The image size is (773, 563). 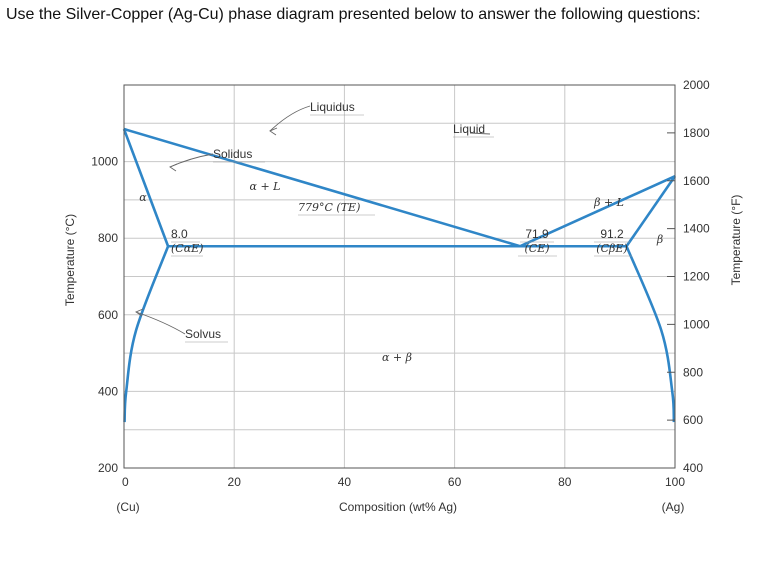 What do you see at coordinates (736, 240) in the screenshot?
I see `y-axis-title-right: Temperature (°F)` at bounding box center [736, 240].